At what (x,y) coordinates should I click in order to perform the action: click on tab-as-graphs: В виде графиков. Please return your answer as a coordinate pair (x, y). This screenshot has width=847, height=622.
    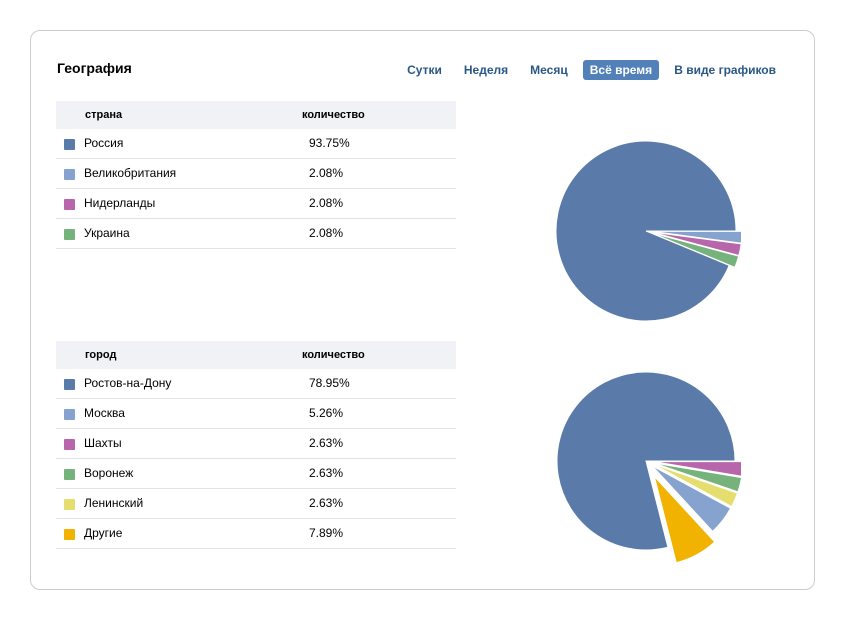
    Looking at the image, I should click on (725, 70).